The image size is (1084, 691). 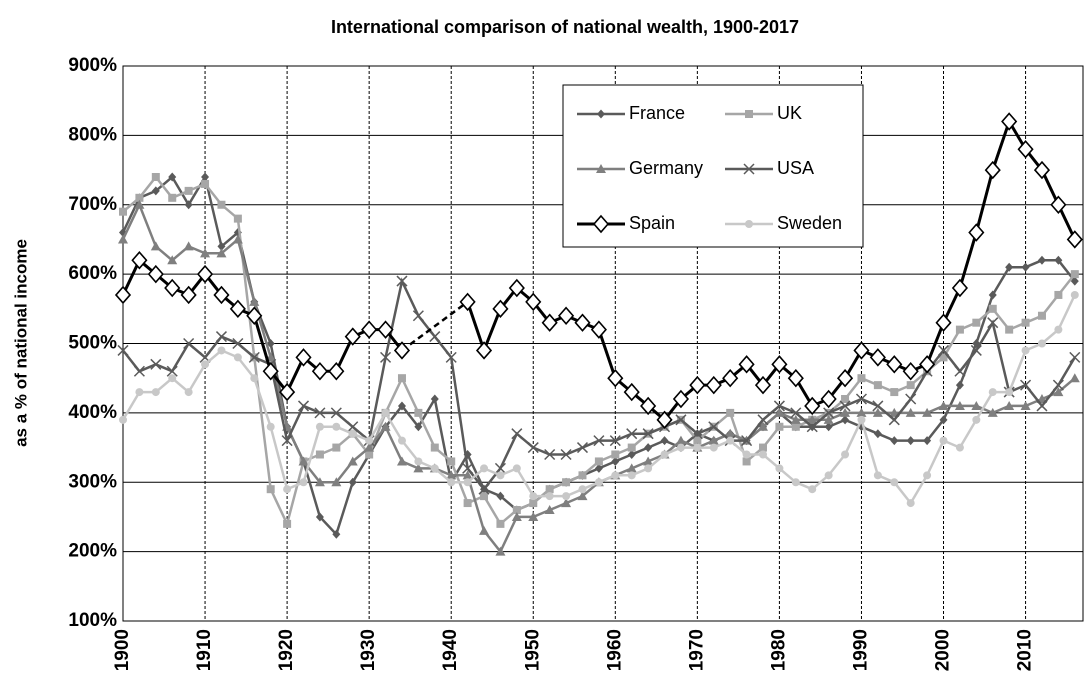 What do you see at coordinates (92, 134) in the screenshot?
I see `y-tick-label: 800%` at bounding box center [92, 134].